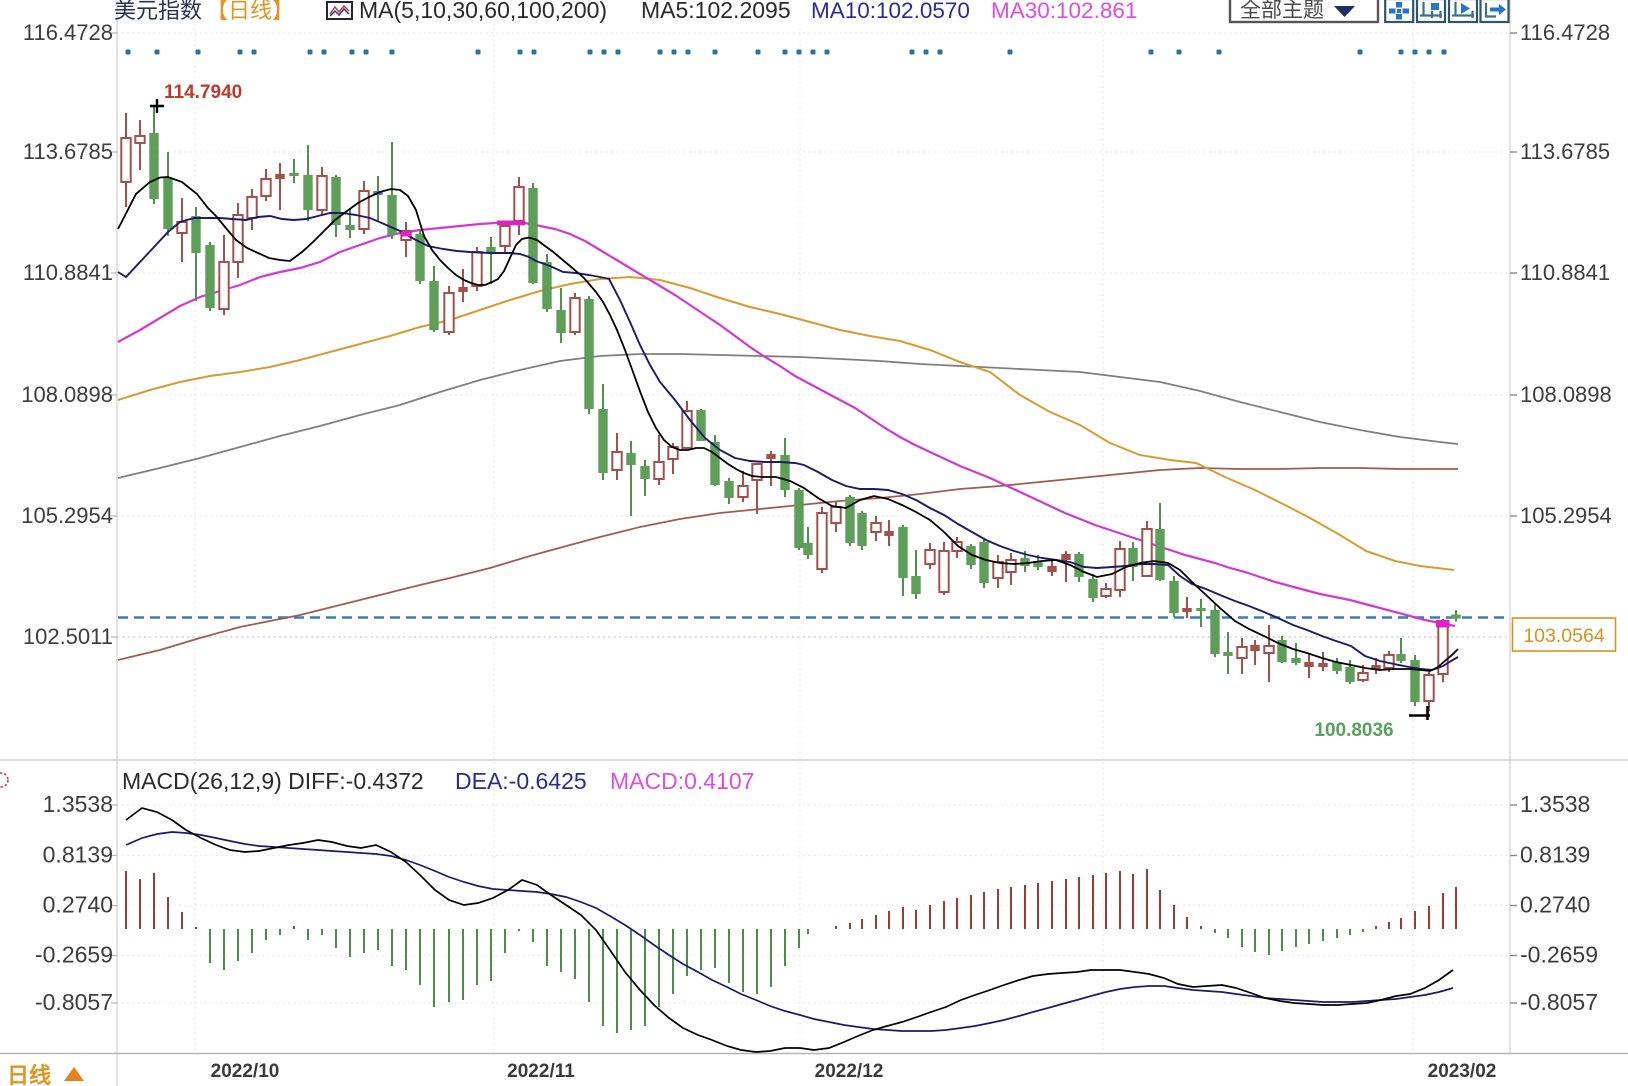 This screenshot has height=1086, width=1628. Describe the element at coordinates (716, 11) in the screenshot. I see `svg-text: MA5:102.2095` at that location.